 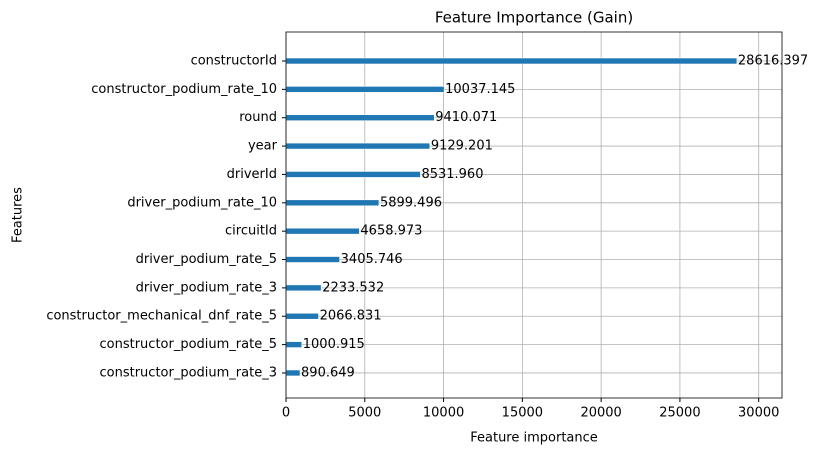 What do you see at coordinates (353, 287) in the screenshot?
I see `value-label: 2233.532` at bounding box center [353, 287].